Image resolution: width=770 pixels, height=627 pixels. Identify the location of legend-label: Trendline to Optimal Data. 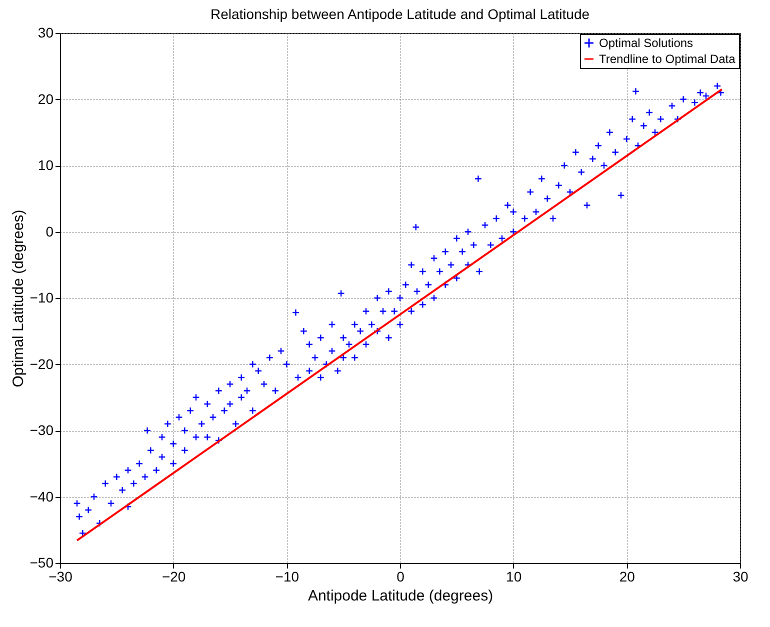
(667, 59).